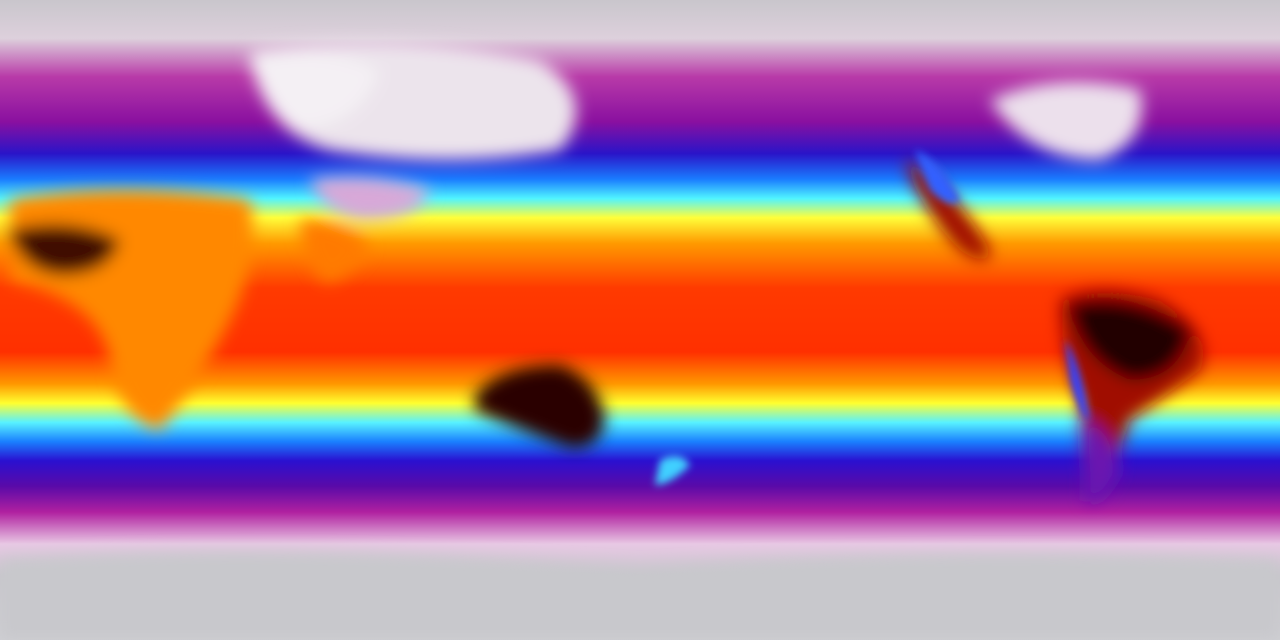 The image size is (1280, 640). I want to click on australia, so click(540, 407).